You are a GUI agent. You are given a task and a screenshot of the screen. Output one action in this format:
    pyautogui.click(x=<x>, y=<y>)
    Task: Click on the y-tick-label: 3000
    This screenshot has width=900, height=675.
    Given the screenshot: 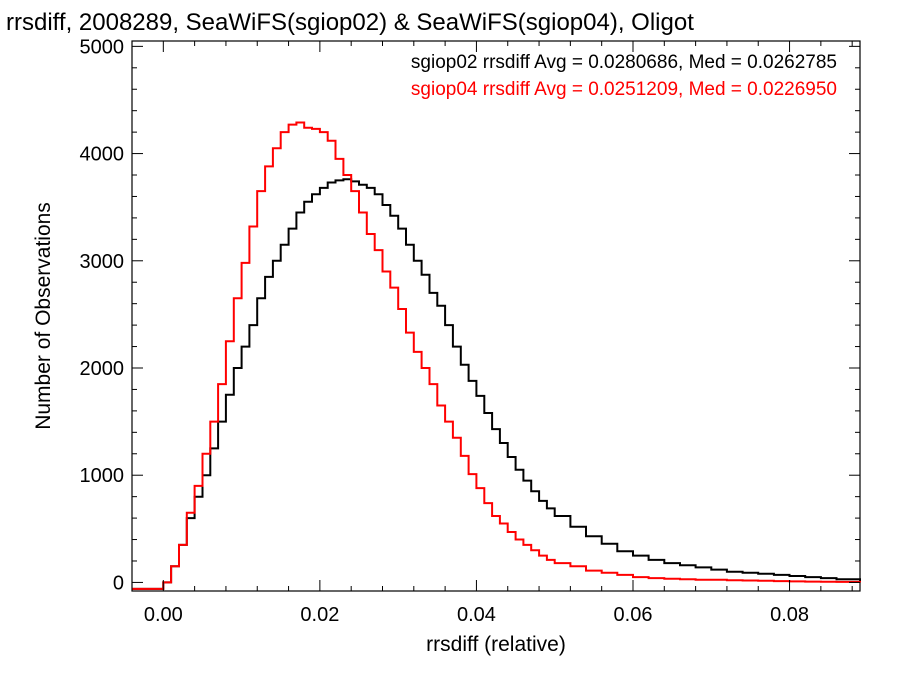 What is the action you would take?
    pyautogui.click(x=102, y=262)
    